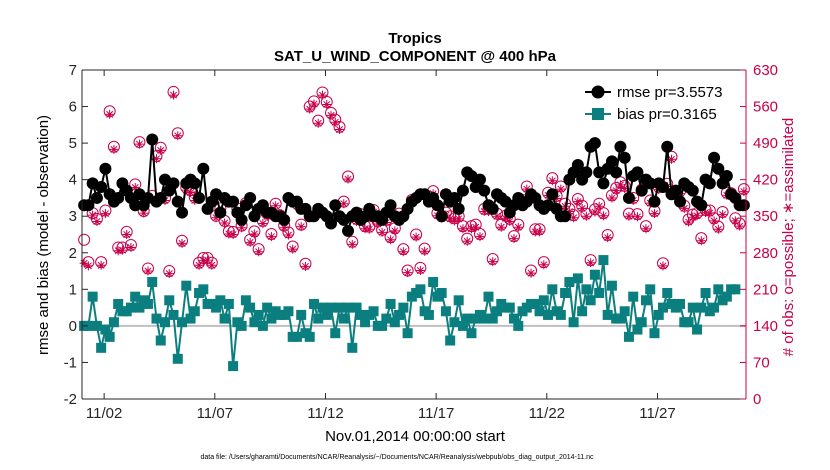 This screenshot has height=470, width=830. I want to click on y-tick-label-right: 210, so click(765, 289).